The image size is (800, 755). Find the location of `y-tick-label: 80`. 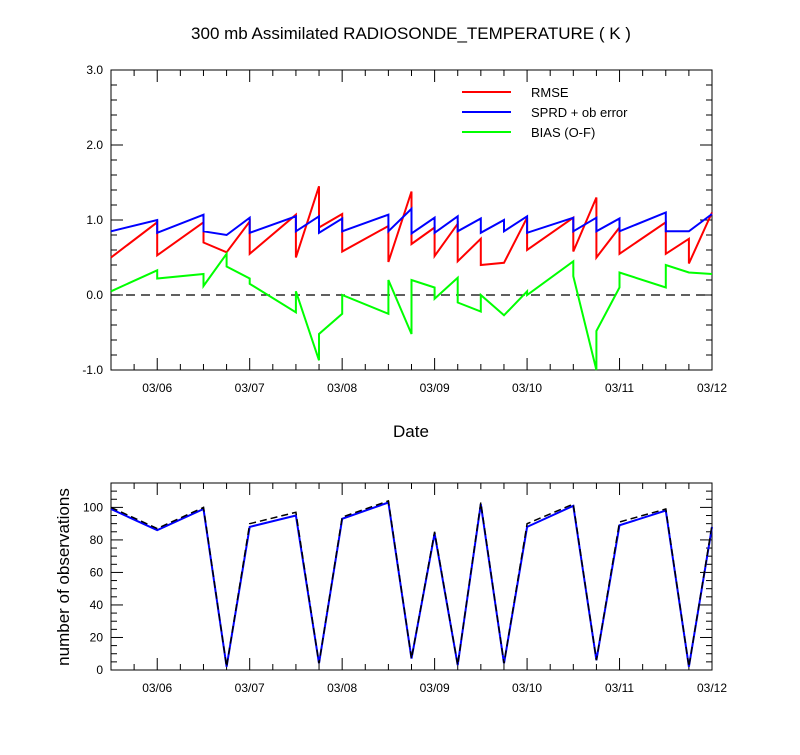

y-tick-label: 80 is located at coordinates (97, 540).